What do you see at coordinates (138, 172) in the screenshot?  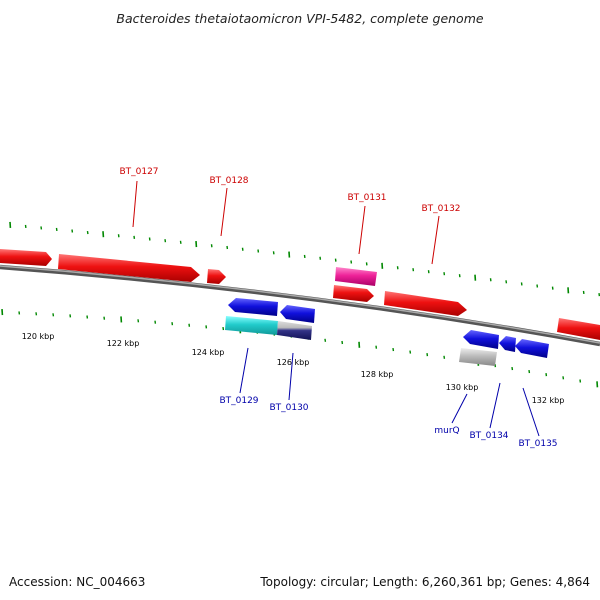 I see `gene-label: BT_0127` at bounding box center [138, 172].